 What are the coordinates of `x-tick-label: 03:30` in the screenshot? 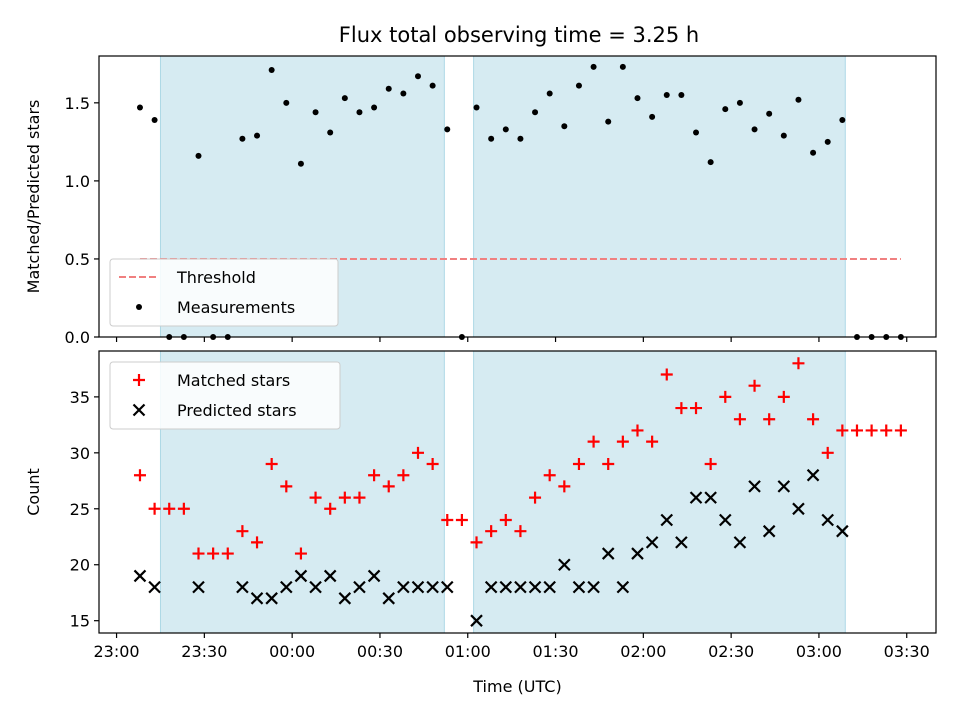 It's located at (907, 651).